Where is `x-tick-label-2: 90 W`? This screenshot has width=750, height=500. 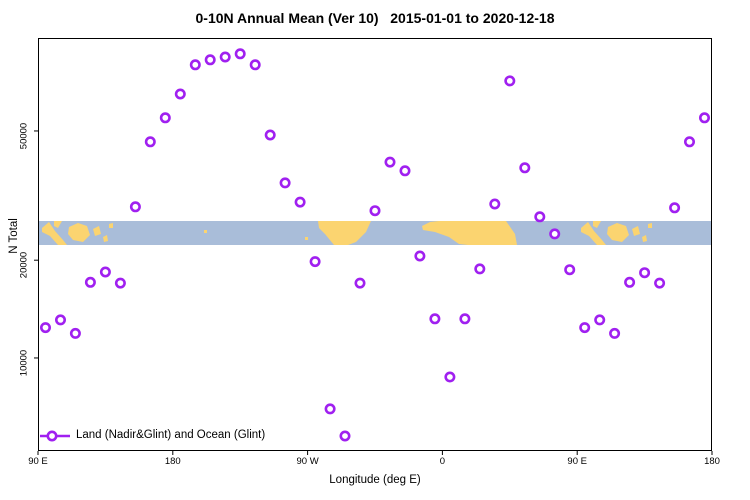 x-tick-label-2: 90 W is located at coordinates (307, 461).